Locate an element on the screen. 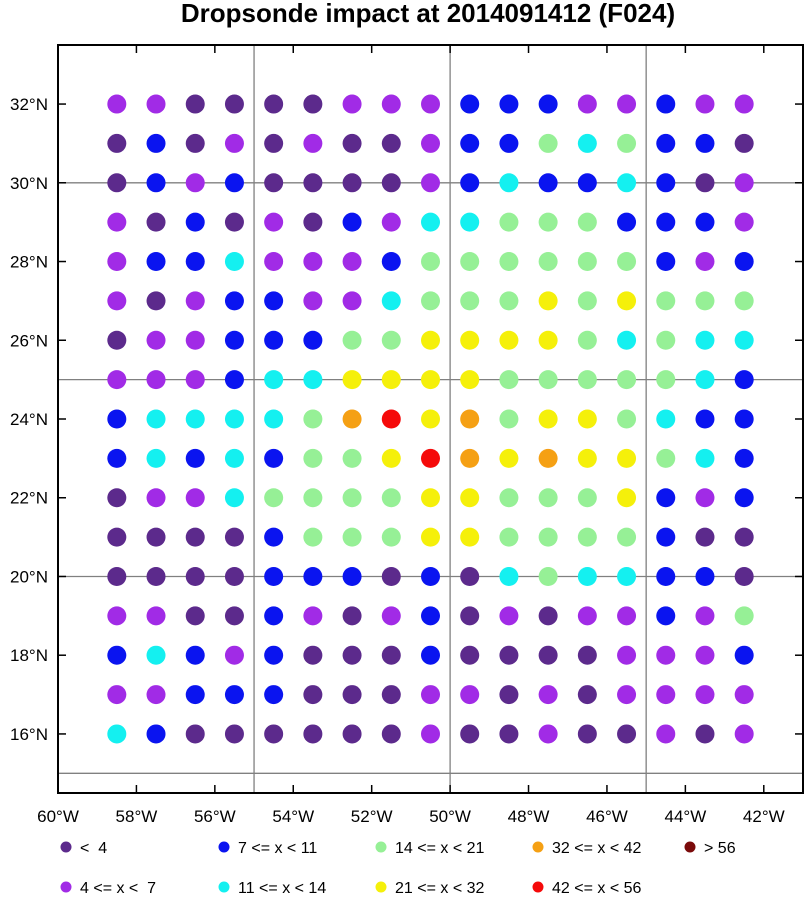  x-tick-label: 42°W is located at coordinates (764, 816).